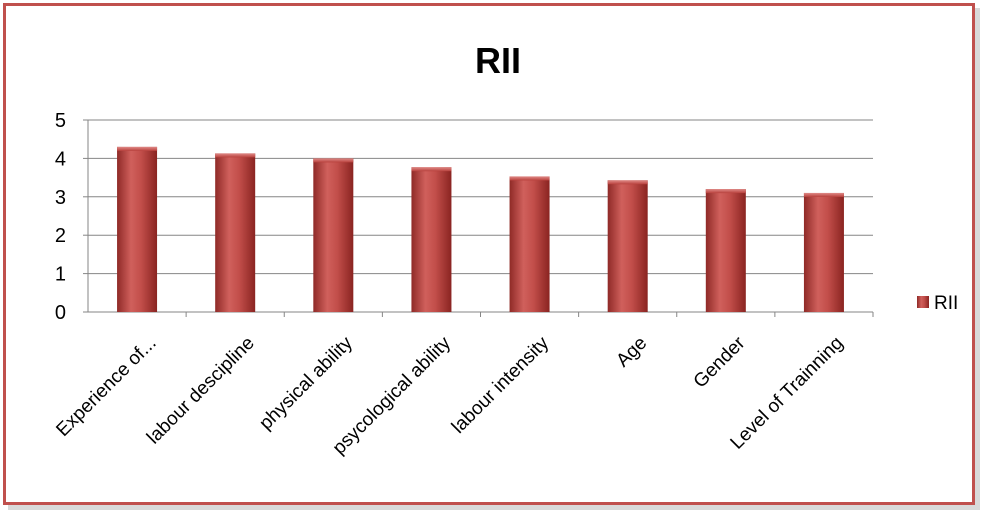  Describe the element at coordinates (631, 352) in the screenshot. I see `x-tick-label: Age` at that location.